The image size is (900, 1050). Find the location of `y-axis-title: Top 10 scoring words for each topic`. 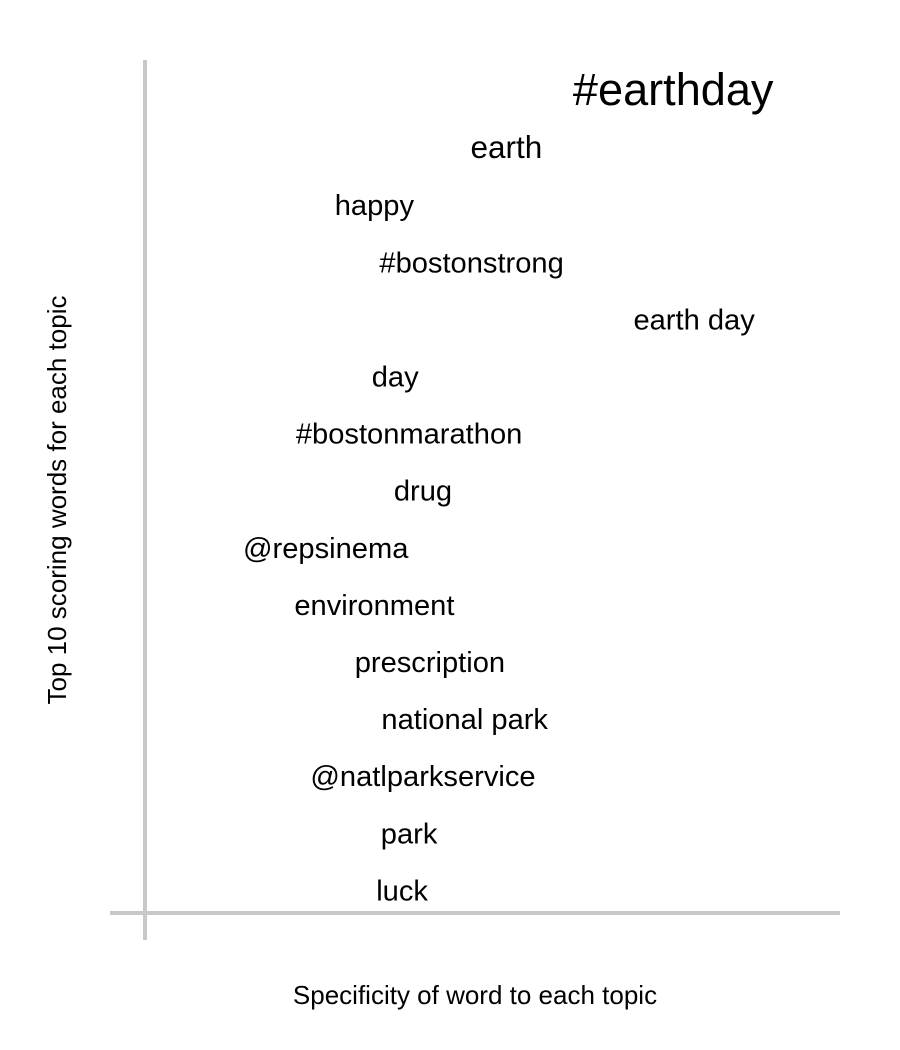

y-axis-title: Top 10 scoring words for each topic is located at coordinates (57, 500).